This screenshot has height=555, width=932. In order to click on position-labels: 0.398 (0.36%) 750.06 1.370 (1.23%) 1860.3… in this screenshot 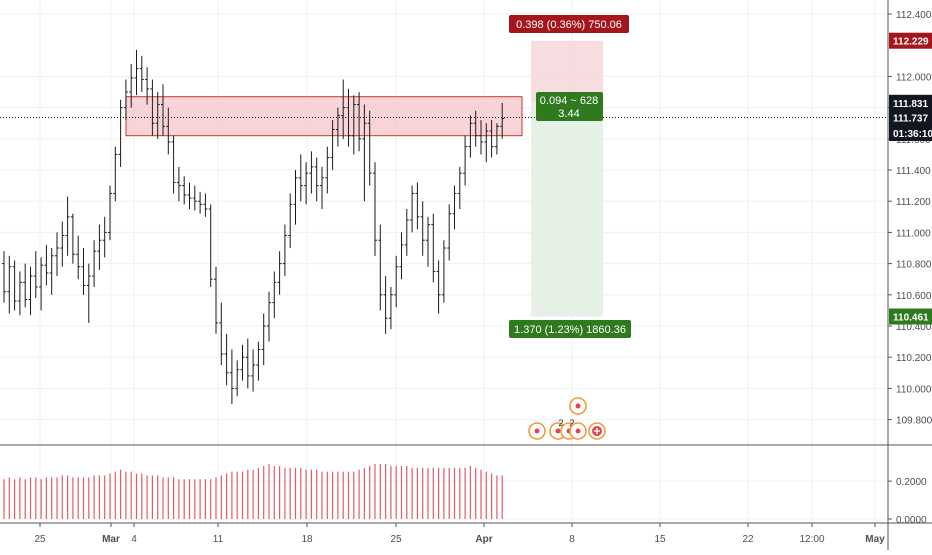, I will do `click(570, 176)`.